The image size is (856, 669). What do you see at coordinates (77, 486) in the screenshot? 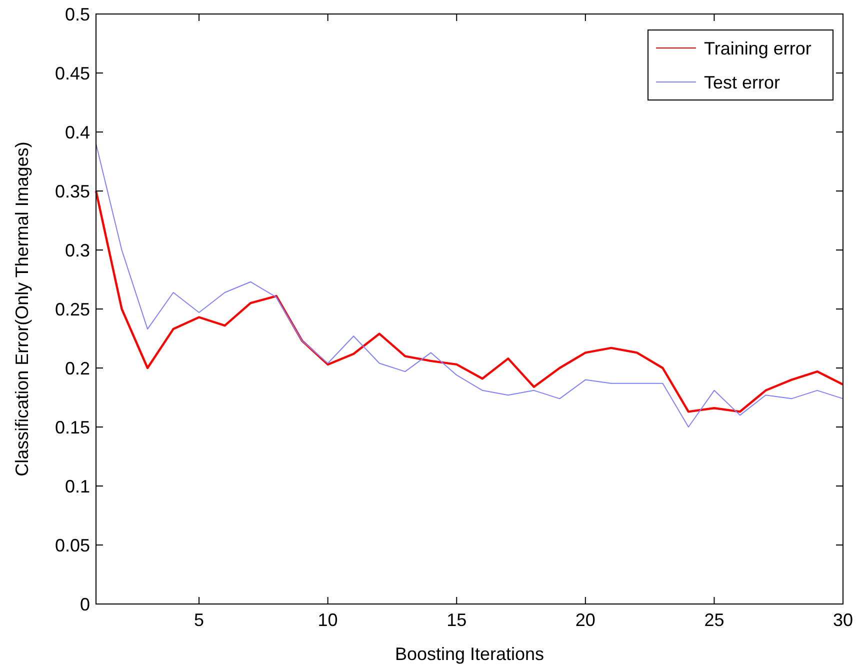
I see `y-tick-label: 0.1` at bounding box center [77, 486].